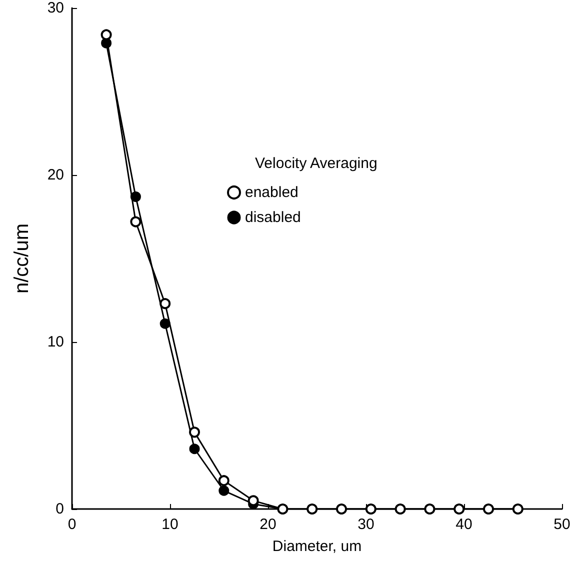 The image size is (575, 569). I want to click on x-axis-title: Diameter, um, so click(317, 546).